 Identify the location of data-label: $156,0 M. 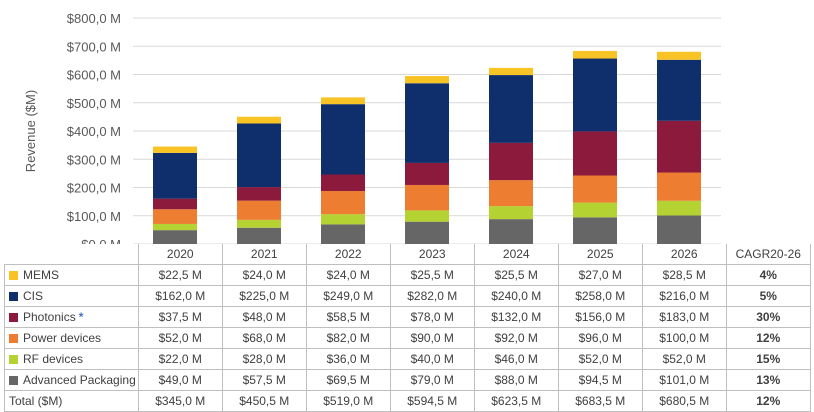
(600, 317).